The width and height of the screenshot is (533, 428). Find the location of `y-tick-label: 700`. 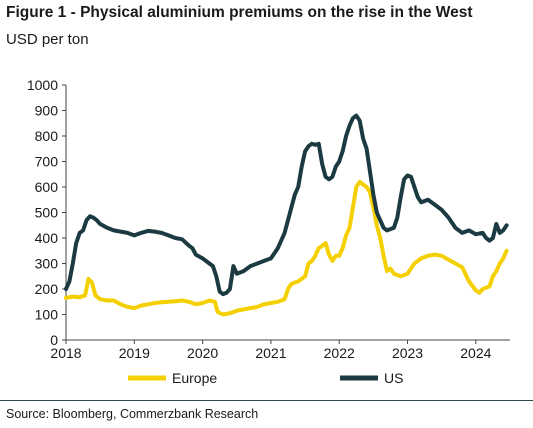

y-tick-label: 700 is located at coordinates (47, 162).